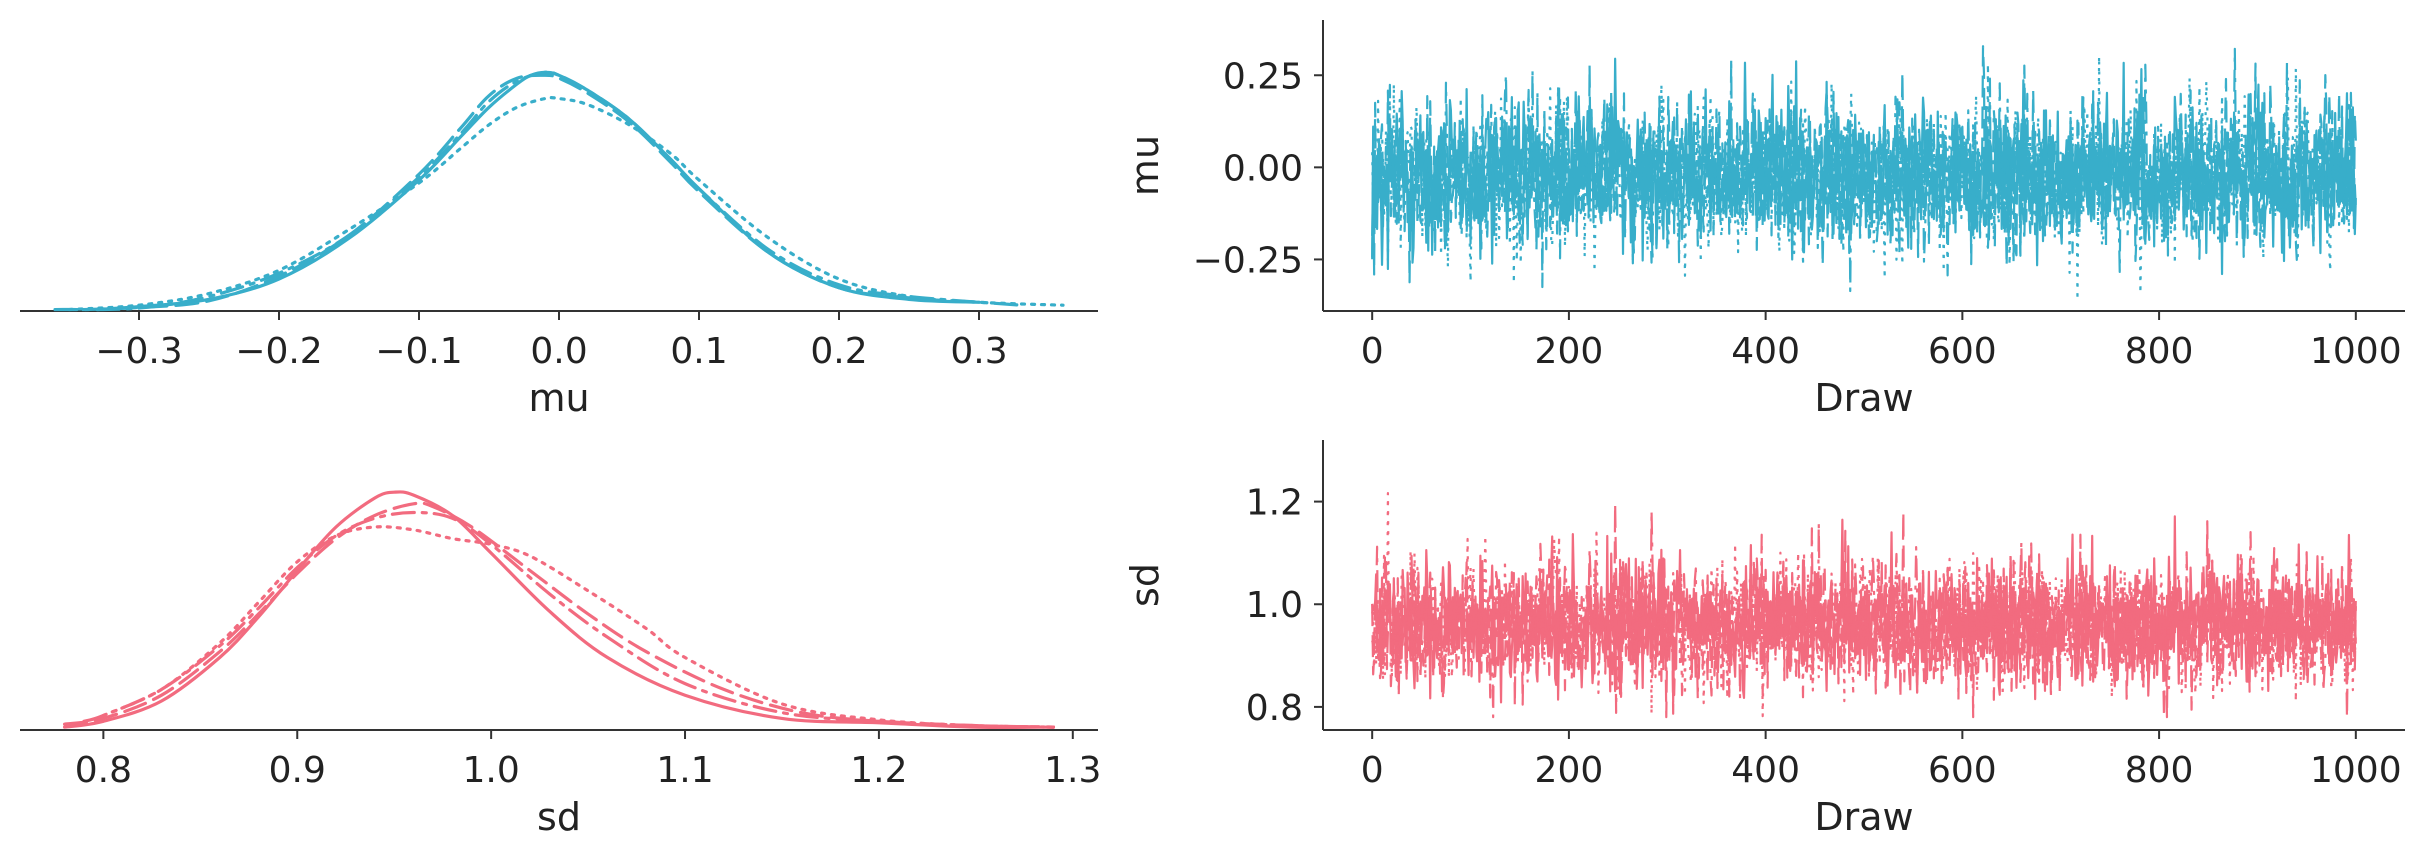 The width and height of the screenshot is (2423, 860). Describe the element at coordinates (1274, 503) in the screenshot. I see `y-tick-label: 1.2` at that location.